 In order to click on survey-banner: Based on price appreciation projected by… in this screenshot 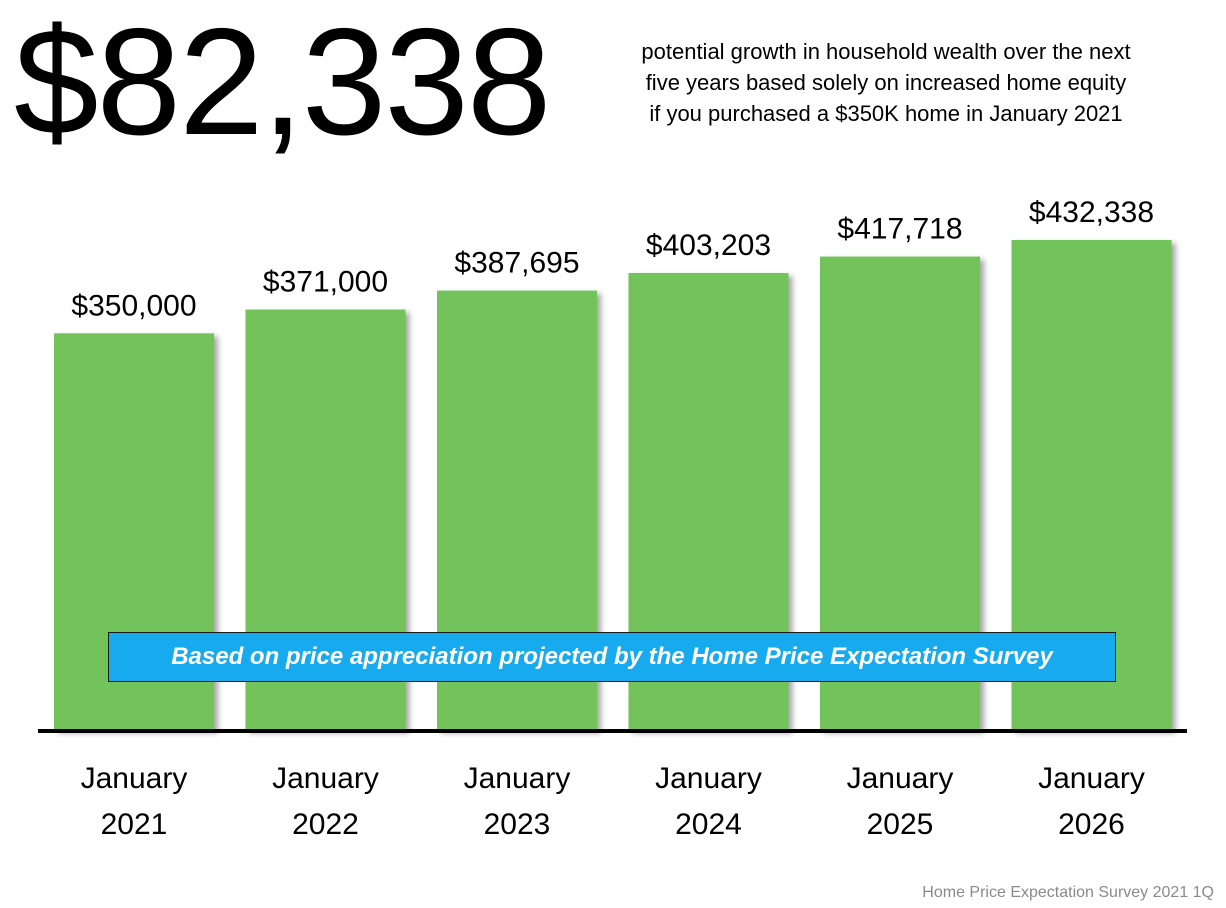, I will do `click(612, 657)`.